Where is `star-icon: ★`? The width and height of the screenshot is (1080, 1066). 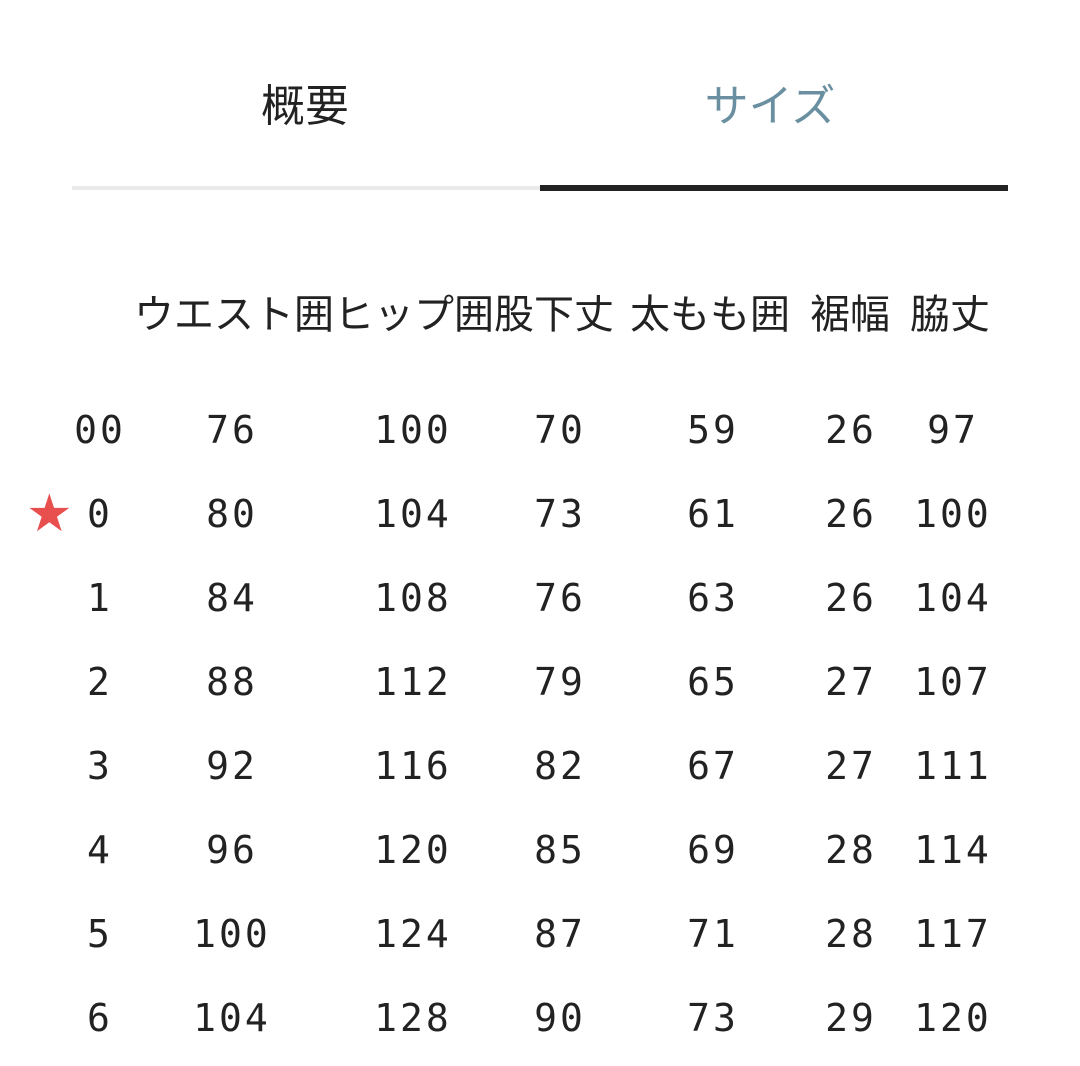
star-icon: ★ is located at coordinates (49, 514).